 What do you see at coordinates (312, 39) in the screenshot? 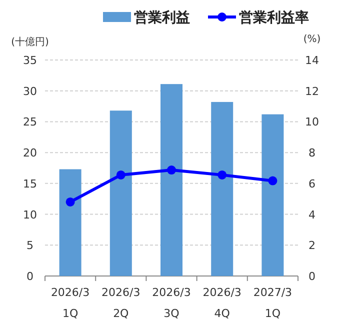
I see `y2-axis-title: (%)` at bounding box center [312, 39].